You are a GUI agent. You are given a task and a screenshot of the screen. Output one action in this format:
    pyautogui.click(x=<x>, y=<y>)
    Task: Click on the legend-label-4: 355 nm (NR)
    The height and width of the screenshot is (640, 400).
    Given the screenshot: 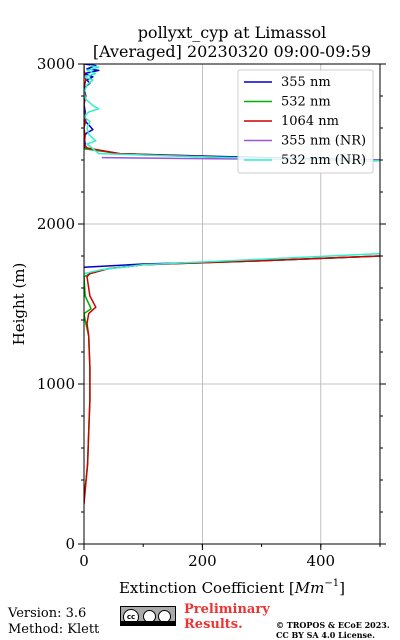 What is the action you would take?
    pyautogui.click(x=323, y=141)
    